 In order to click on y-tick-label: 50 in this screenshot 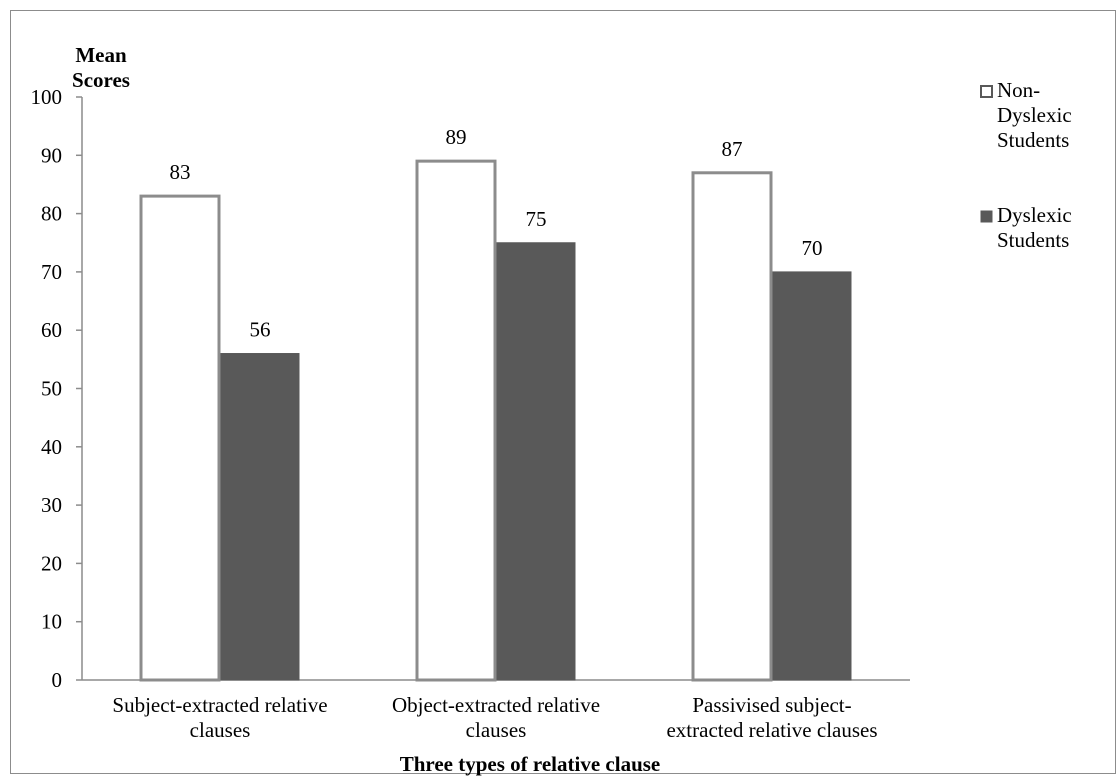, I will do `click(51, 389)`.